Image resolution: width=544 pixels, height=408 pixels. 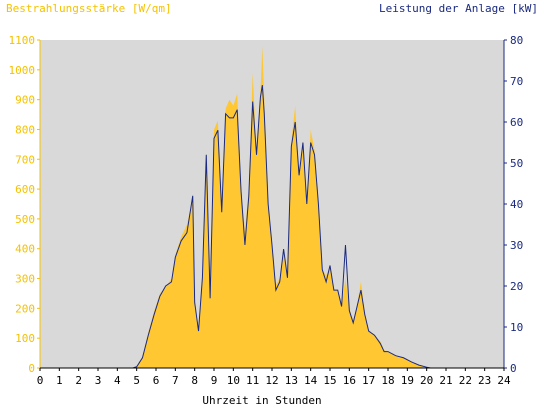 What do you see at coordinates (426, 380) in the screenshot?
I see `x-tick-label: 20` at bounding box center [426, 380].